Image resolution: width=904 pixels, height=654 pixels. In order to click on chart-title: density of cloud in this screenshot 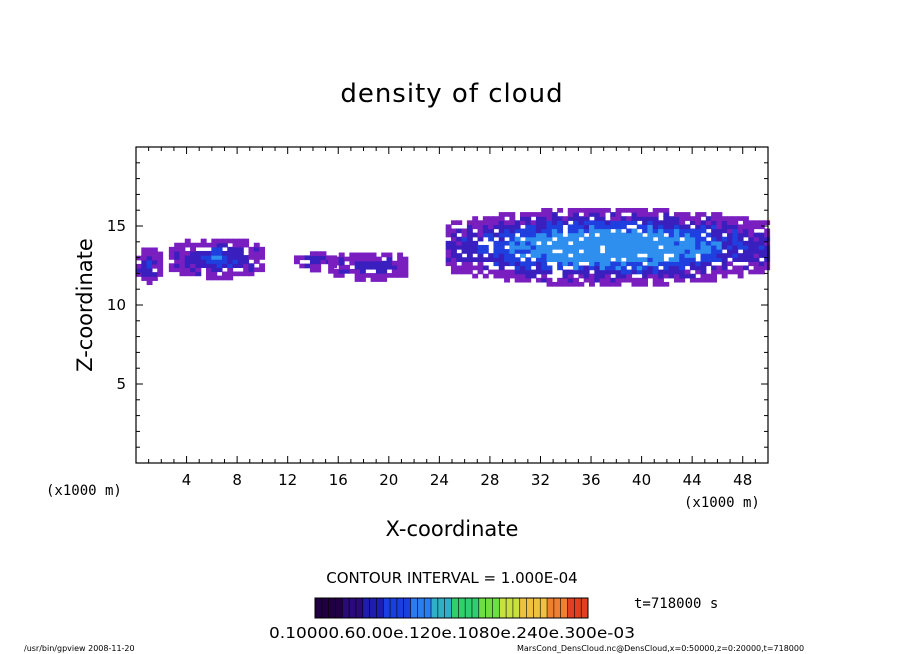, I will do `click(451, 94)`.